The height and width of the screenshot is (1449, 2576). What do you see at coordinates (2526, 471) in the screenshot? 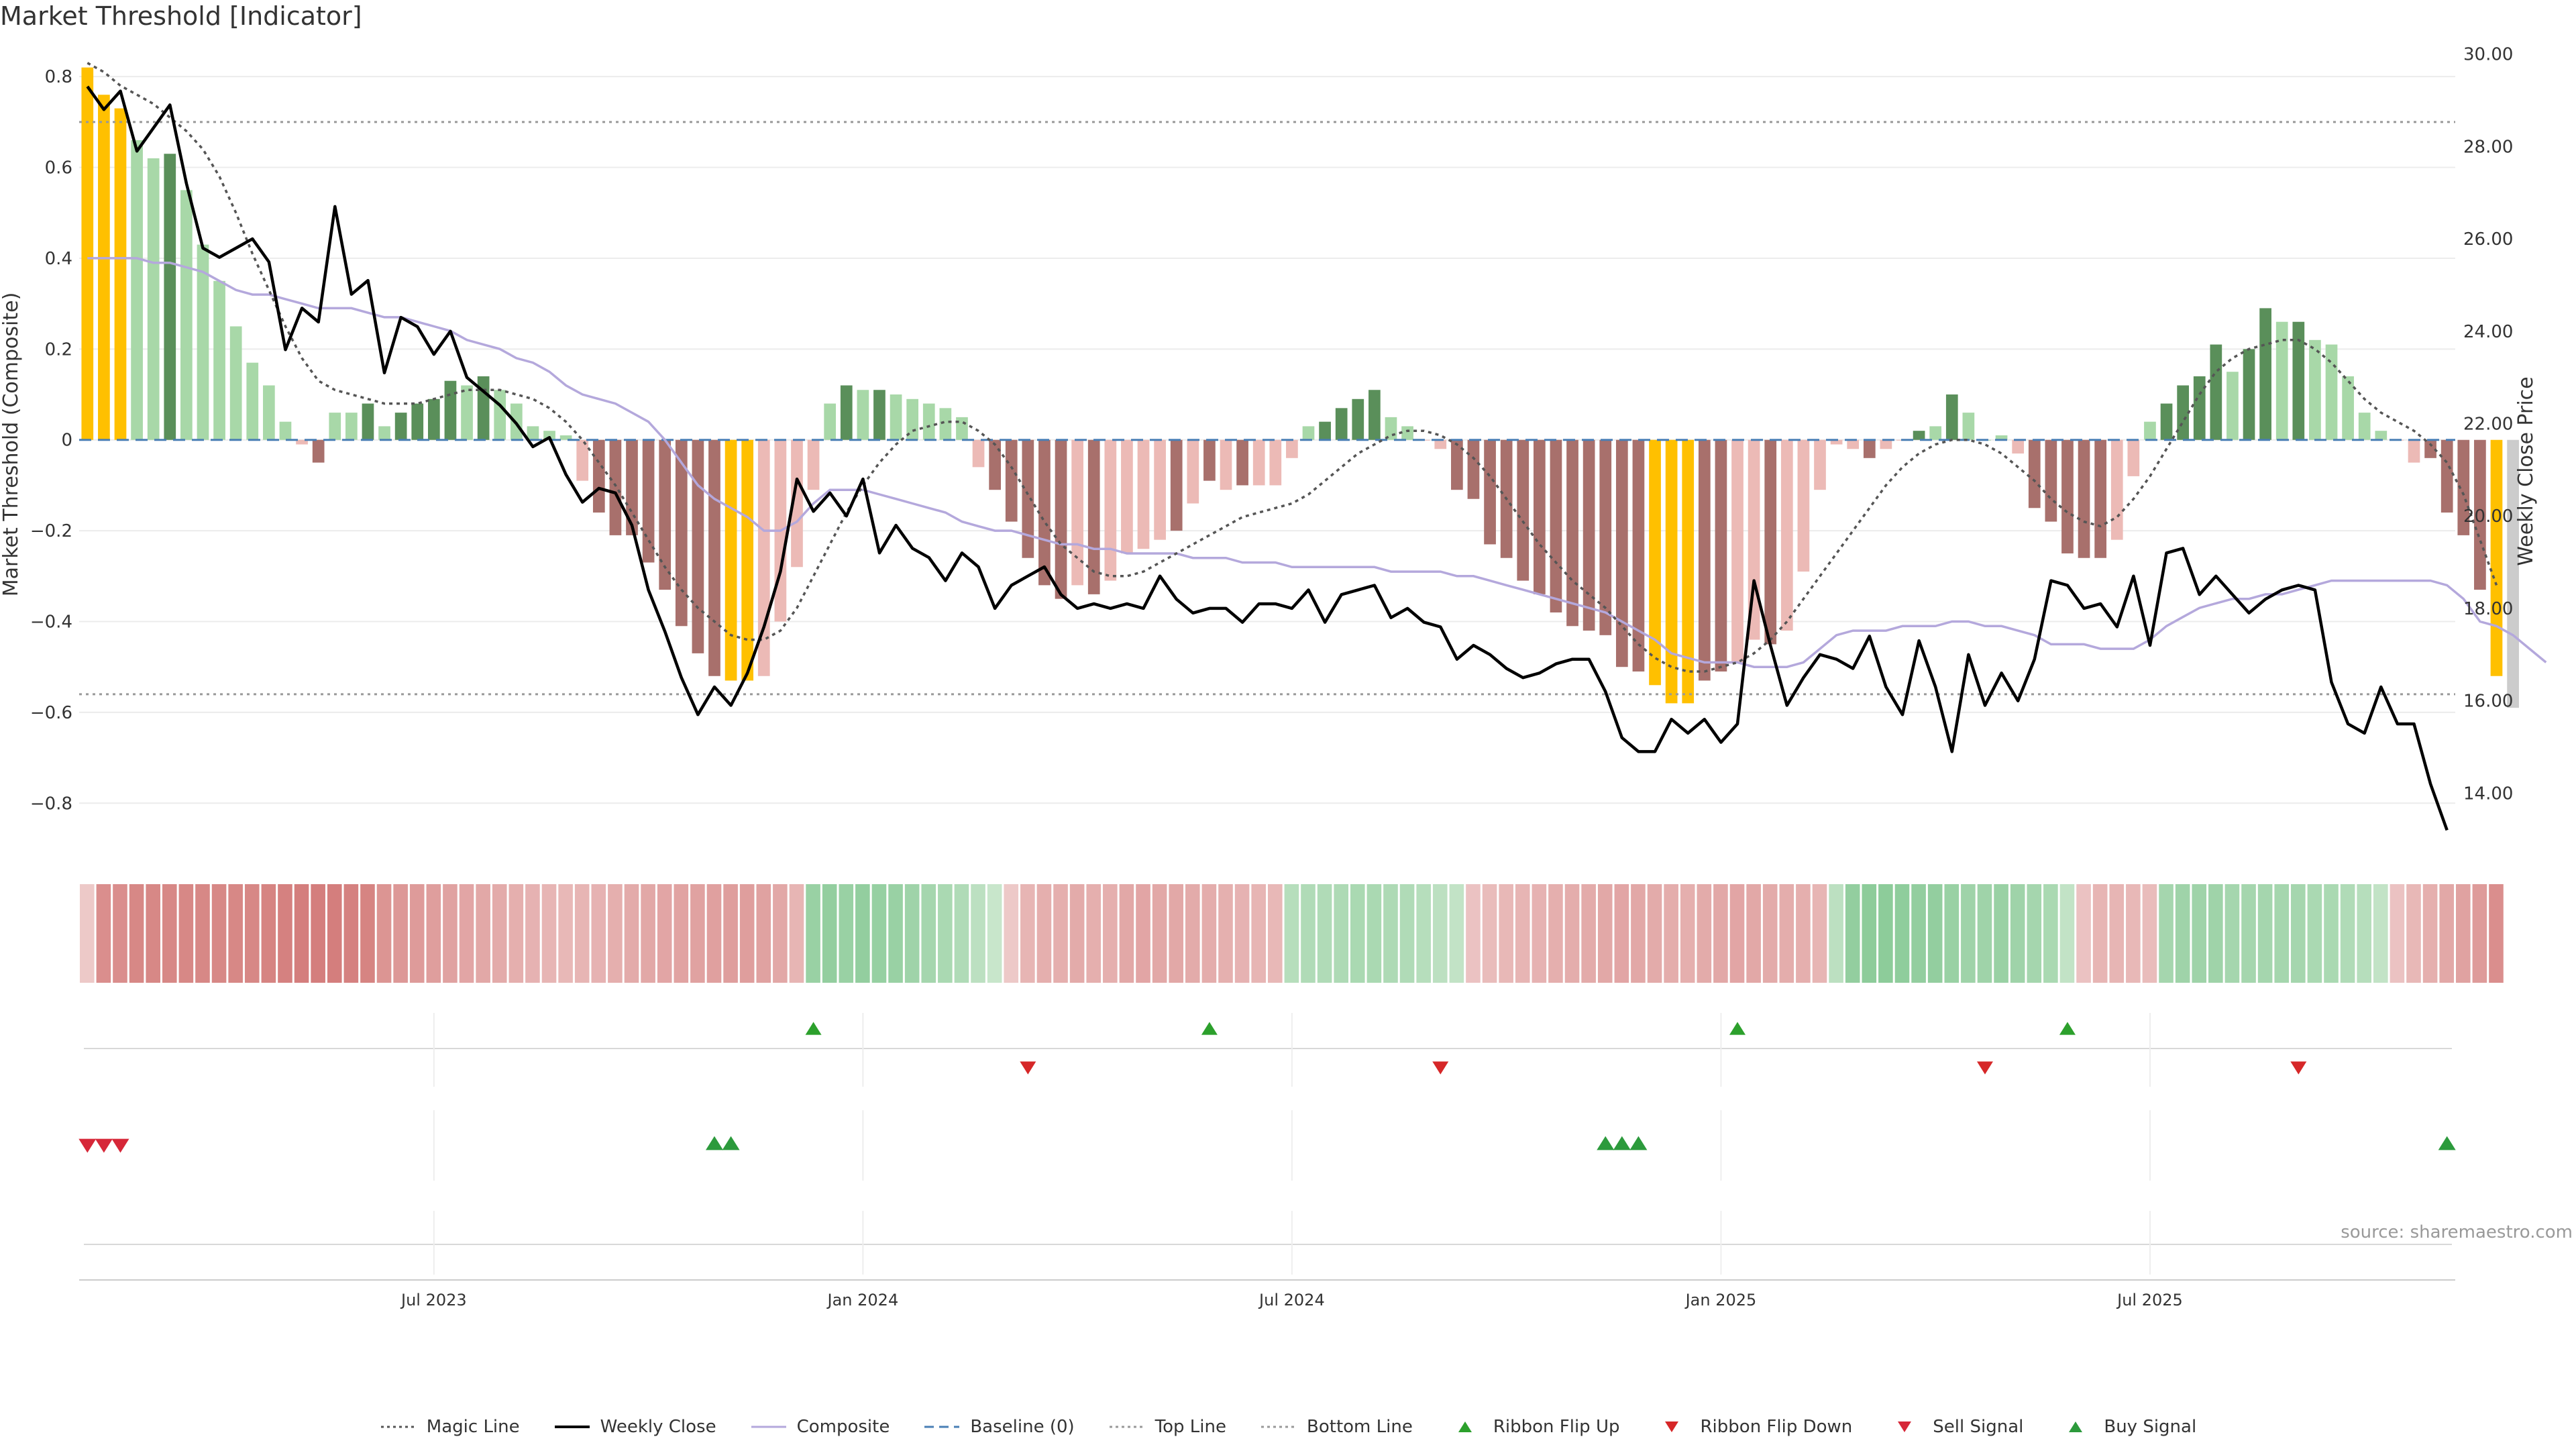
I see `y-right-axis-title: Weekly Close Price` at bounding box center [2526, 471].